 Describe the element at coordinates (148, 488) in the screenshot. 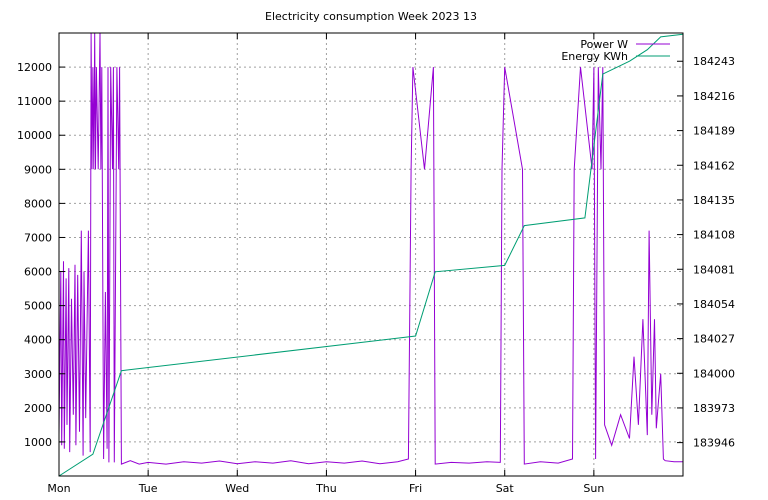

I see `x-tick-label: Tue` at that location.